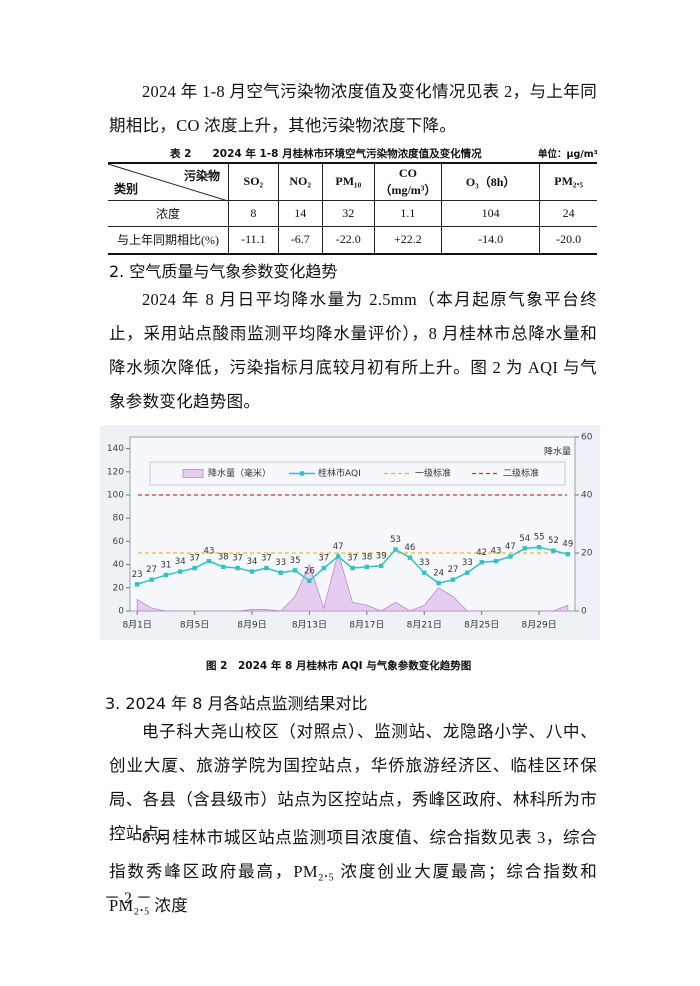 The width and height of the screenshot is (700, 986). What do you see at coordinates (115, 472) in the screenshot?
I see `y-tick-label: 120` at bounding box center [115, 472].